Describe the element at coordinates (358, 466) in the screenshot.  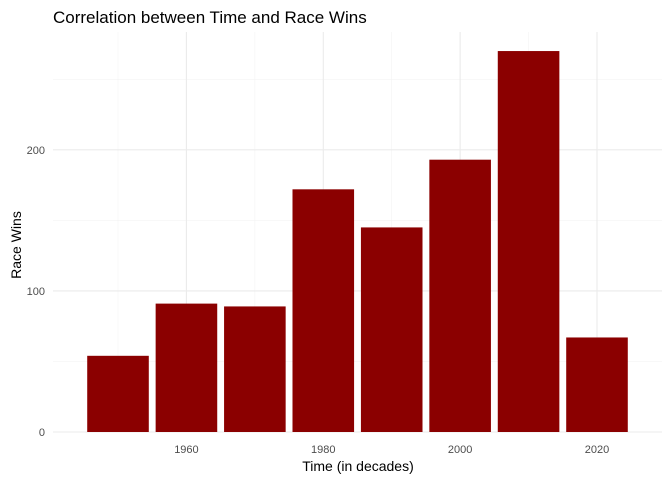
I see `x-axis-title: Time (in decades)` at that location.